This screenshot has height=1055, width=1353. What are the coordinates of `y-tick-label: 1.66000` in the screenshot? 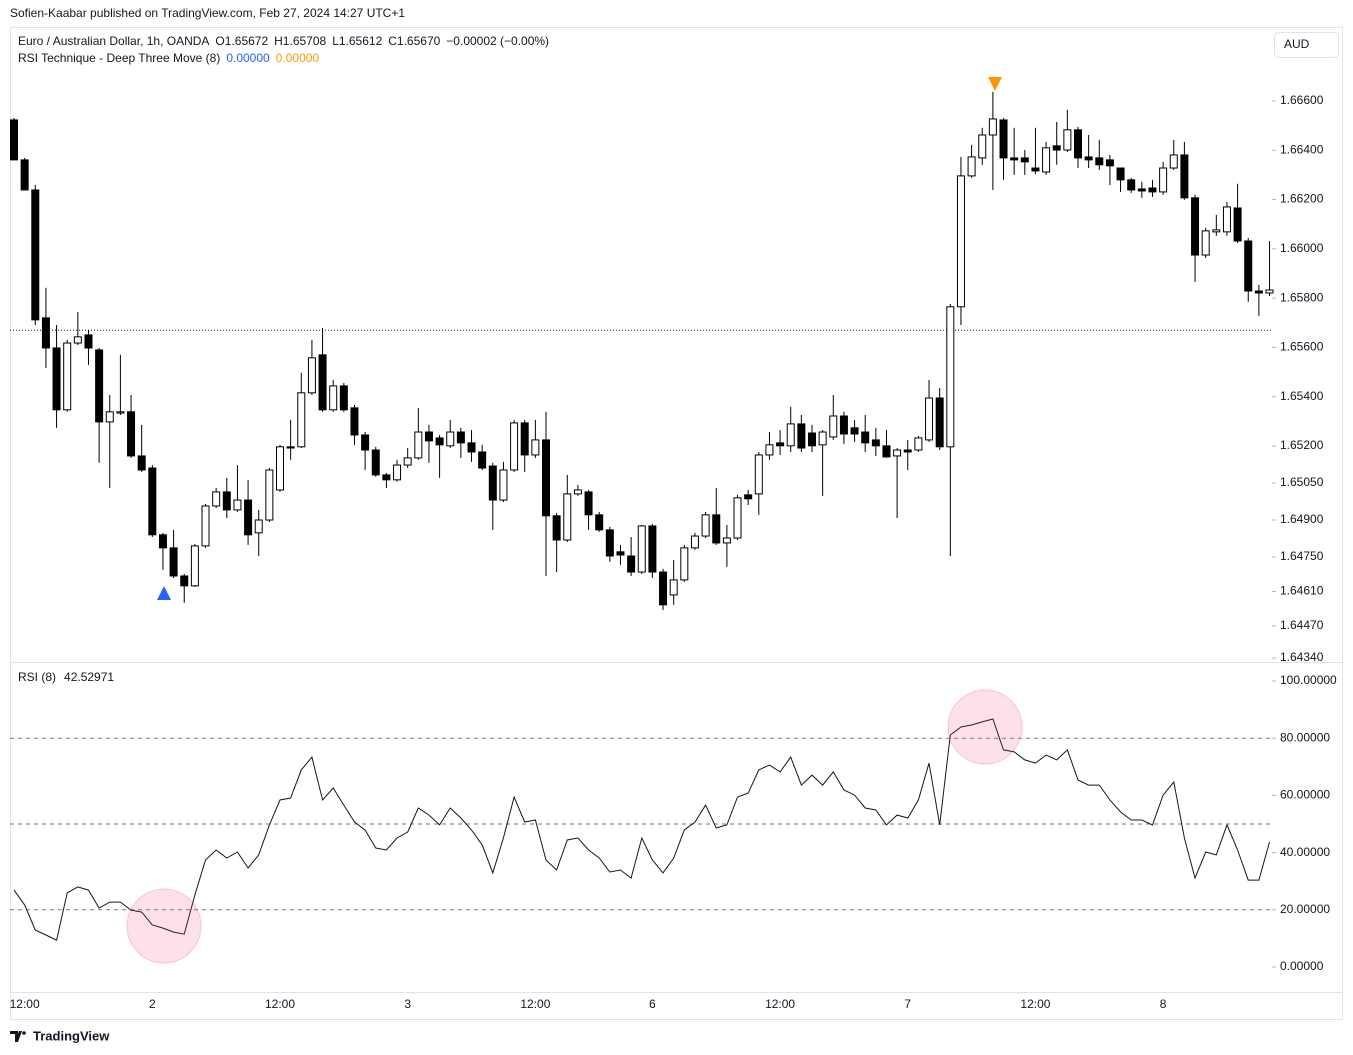 It's located at (1302, 248).